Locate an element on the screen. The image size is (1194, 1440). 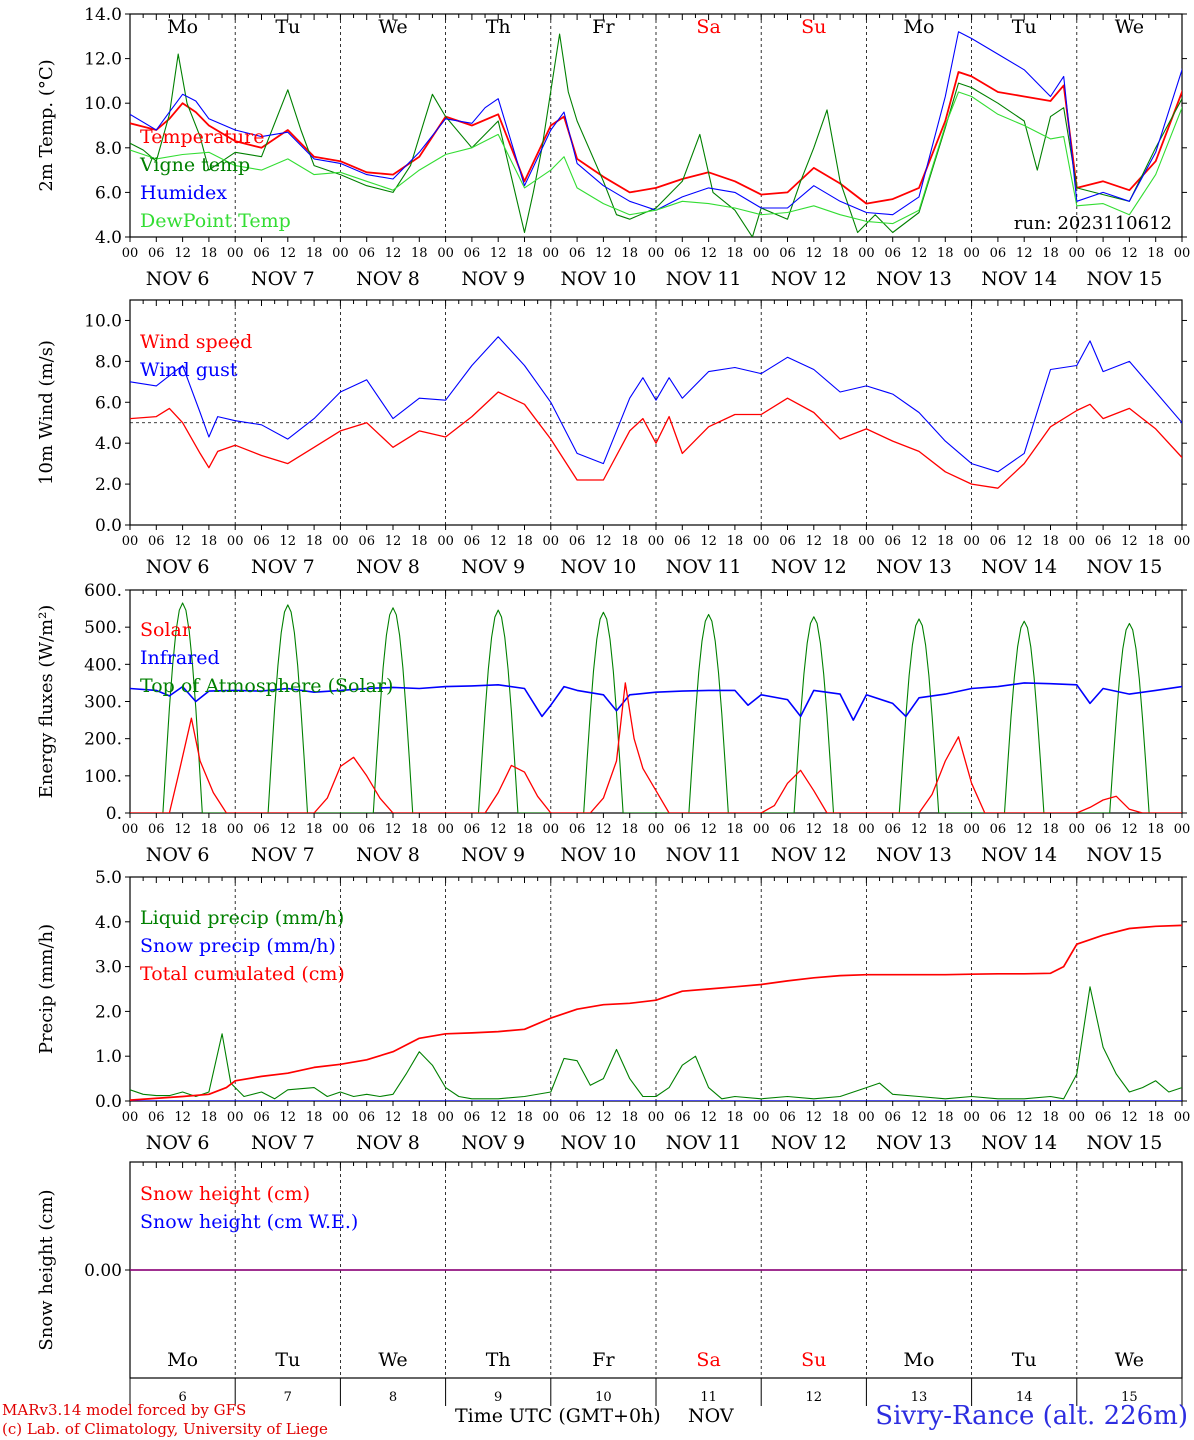
temp-date-label: NOV 14 is located at coordinates (1019, 279).